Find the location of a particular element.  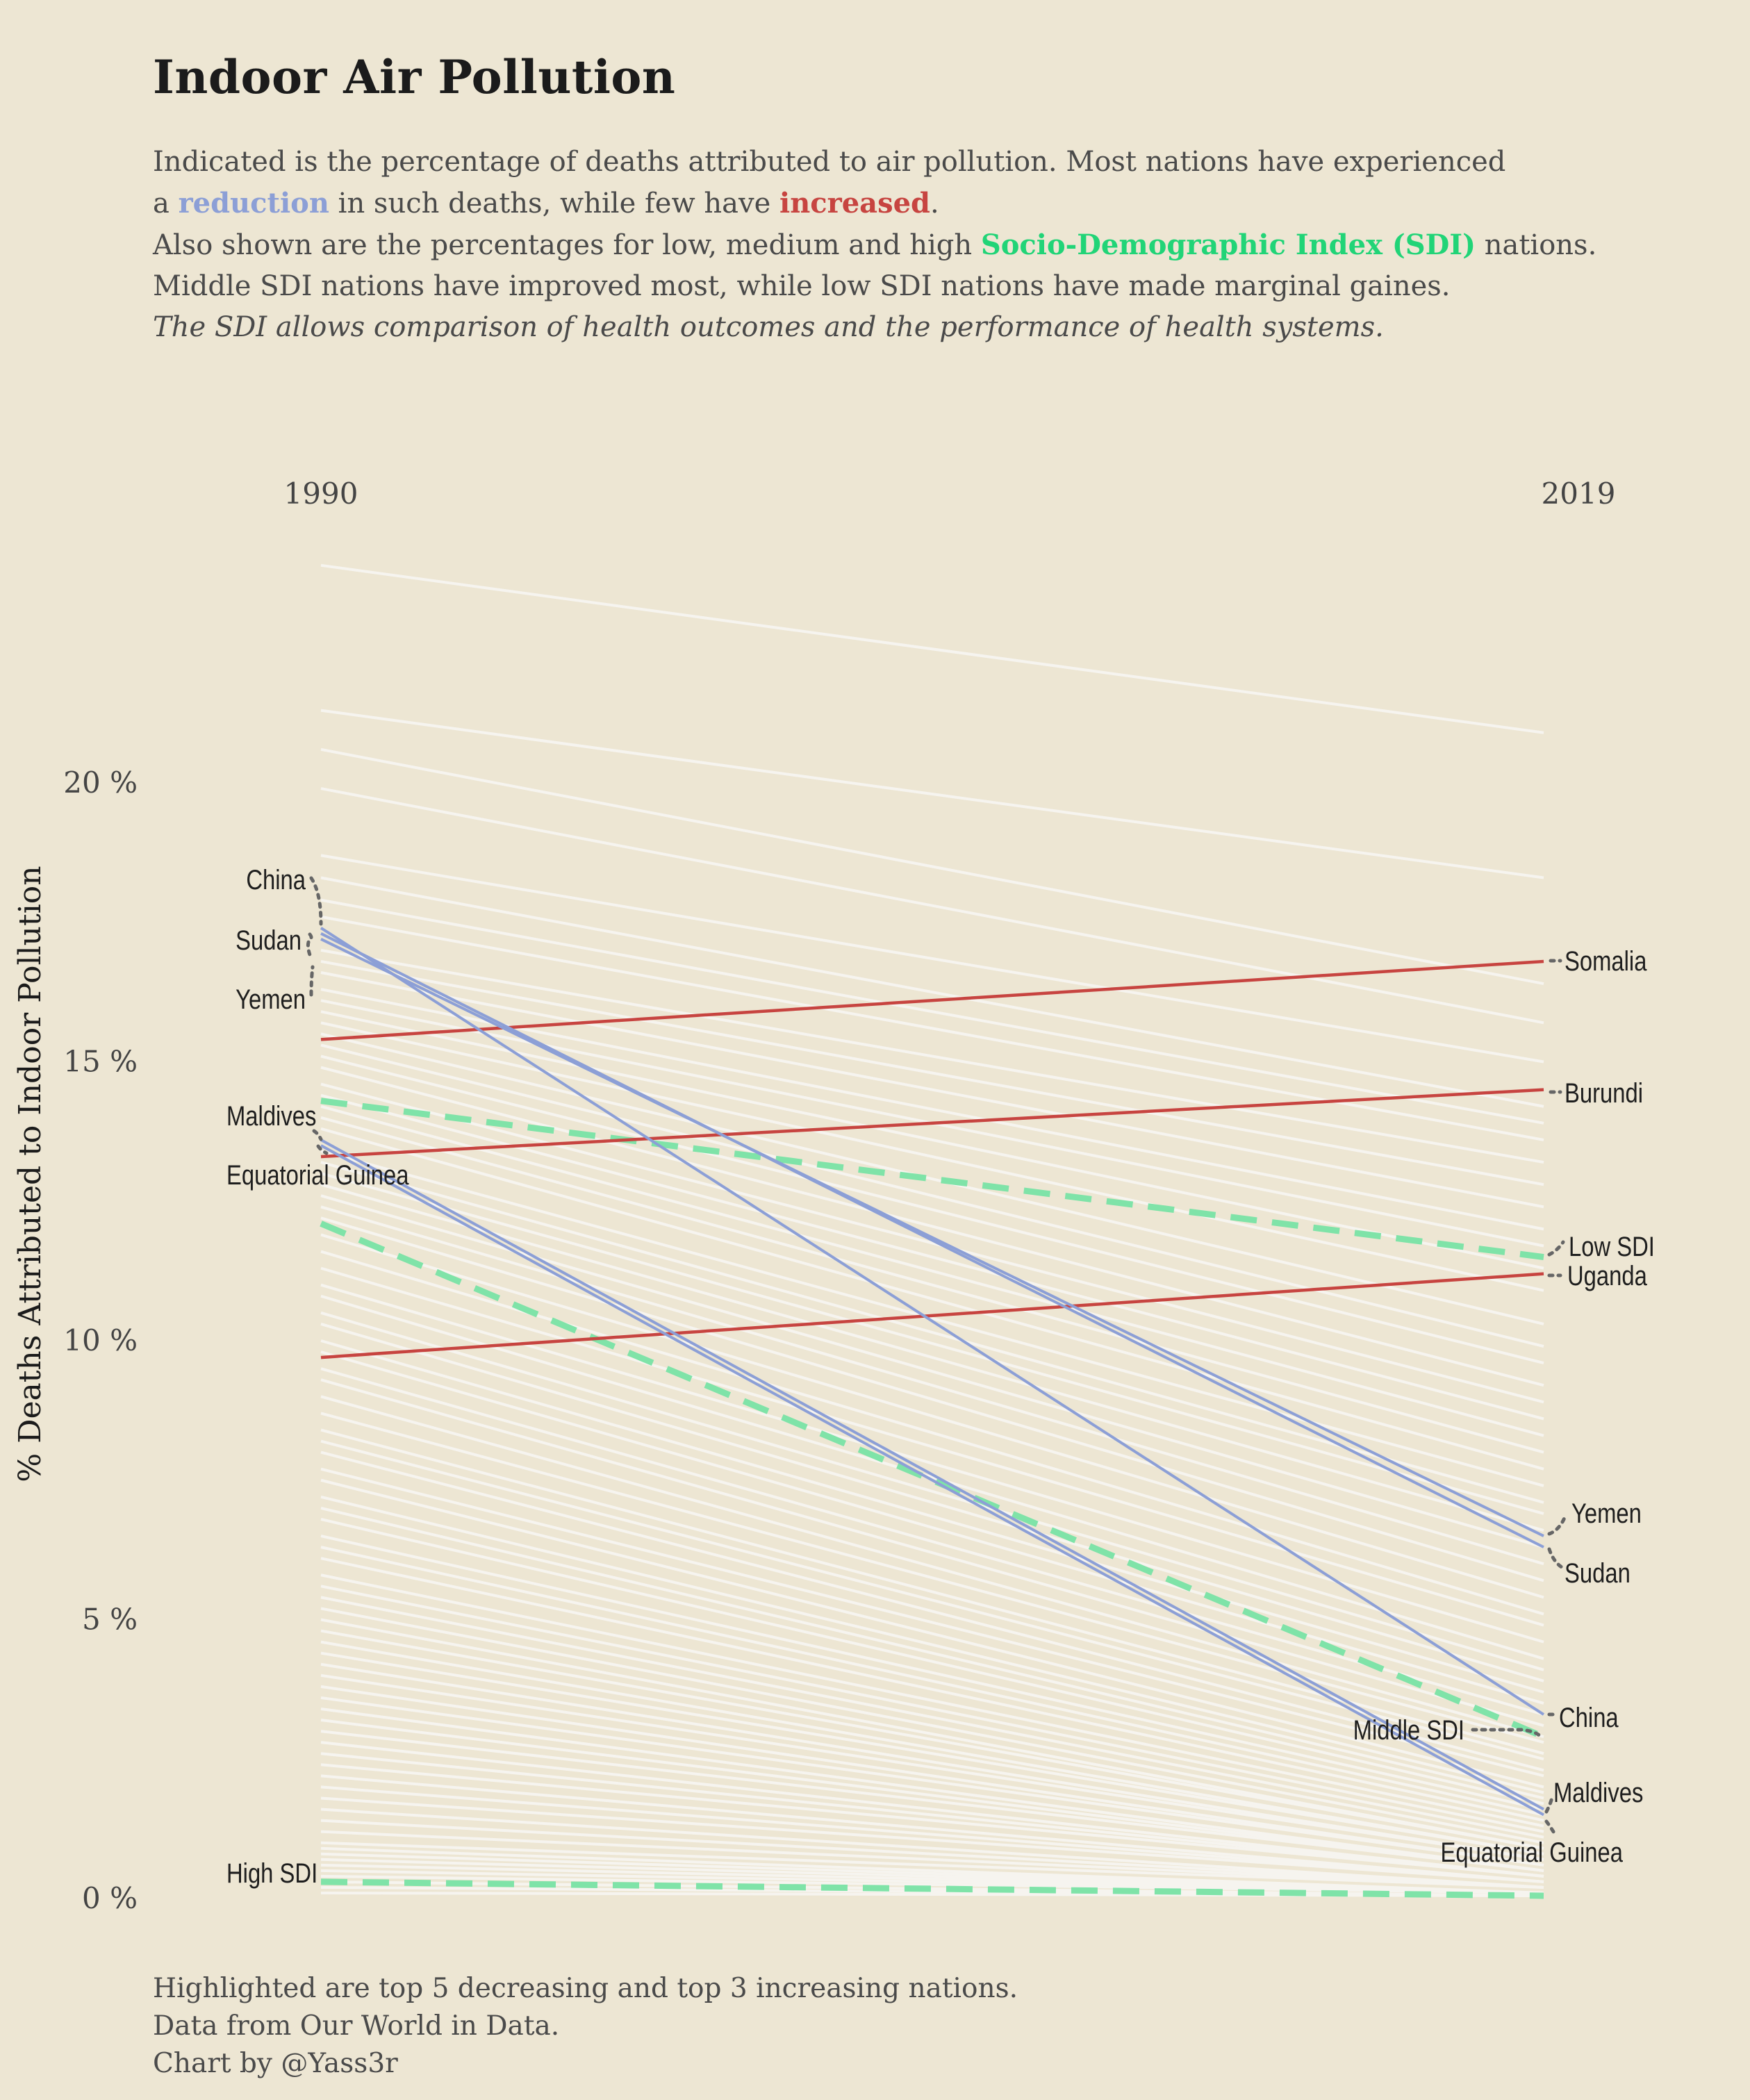

subtitle-text: a is located at coordinates (166, 204).